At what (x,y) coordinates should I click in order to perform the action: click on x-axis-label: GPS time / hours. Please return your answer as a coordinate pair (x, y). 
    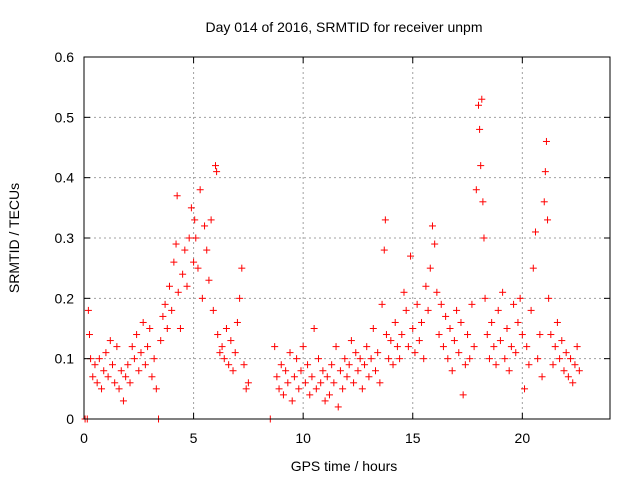
    Looking at the image, I should click on (344, 466).